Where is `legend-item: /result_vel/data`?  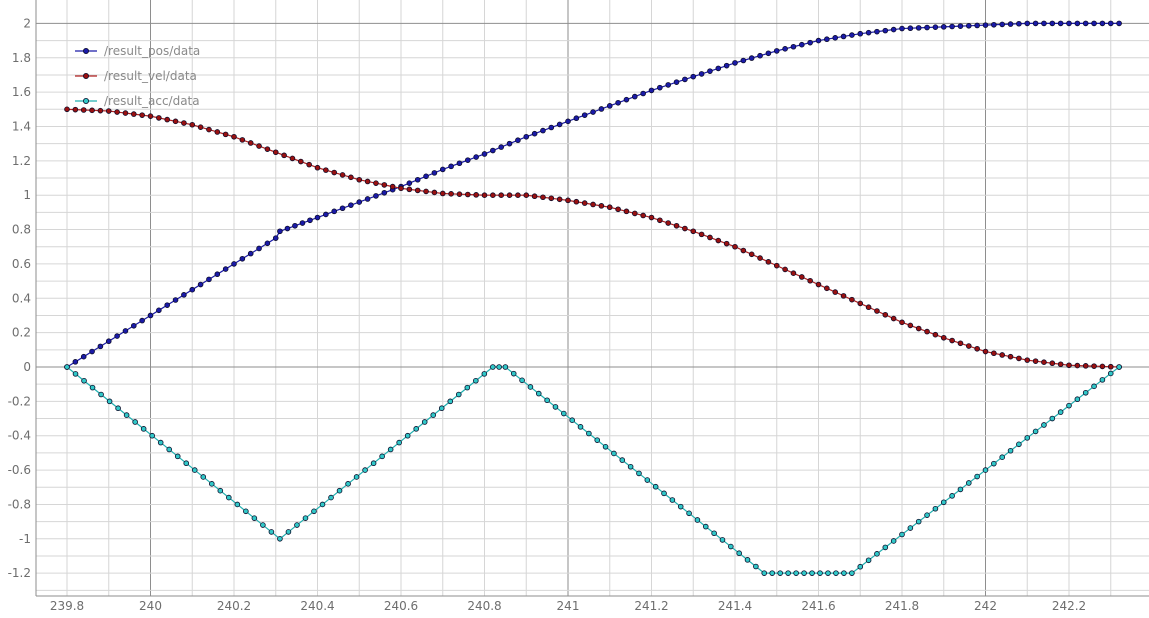 legend-item: /result_vel/data is located at coordinates (136, 76).